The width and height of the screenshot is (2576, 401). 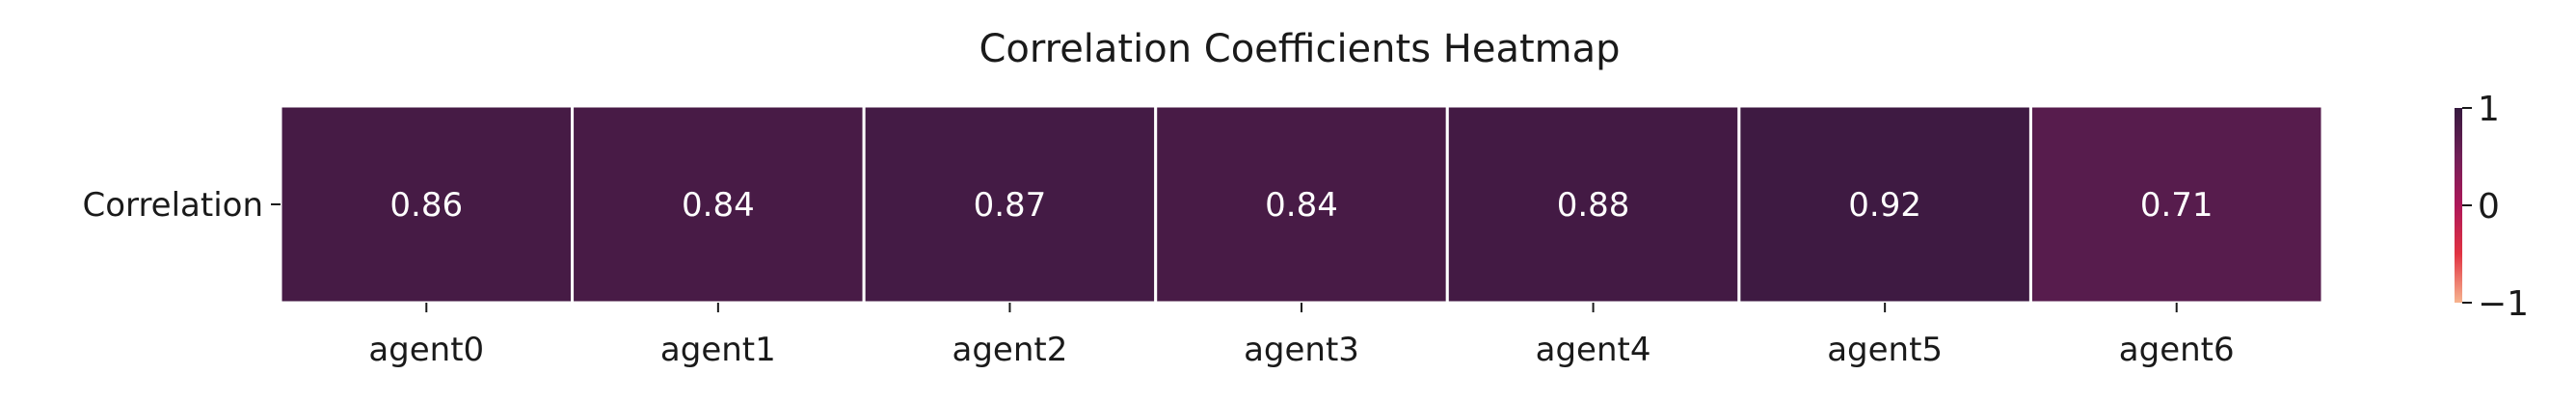 I want to click on heatmap-cell-agent4, so click(x=1593, y=205).